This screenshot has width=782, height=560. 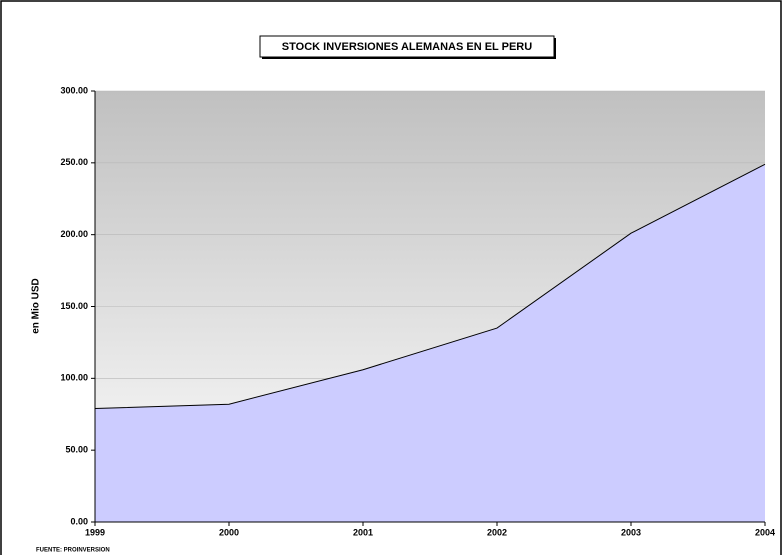 I want to click on x-tick-label: 2002, so click(x=497, y=532).